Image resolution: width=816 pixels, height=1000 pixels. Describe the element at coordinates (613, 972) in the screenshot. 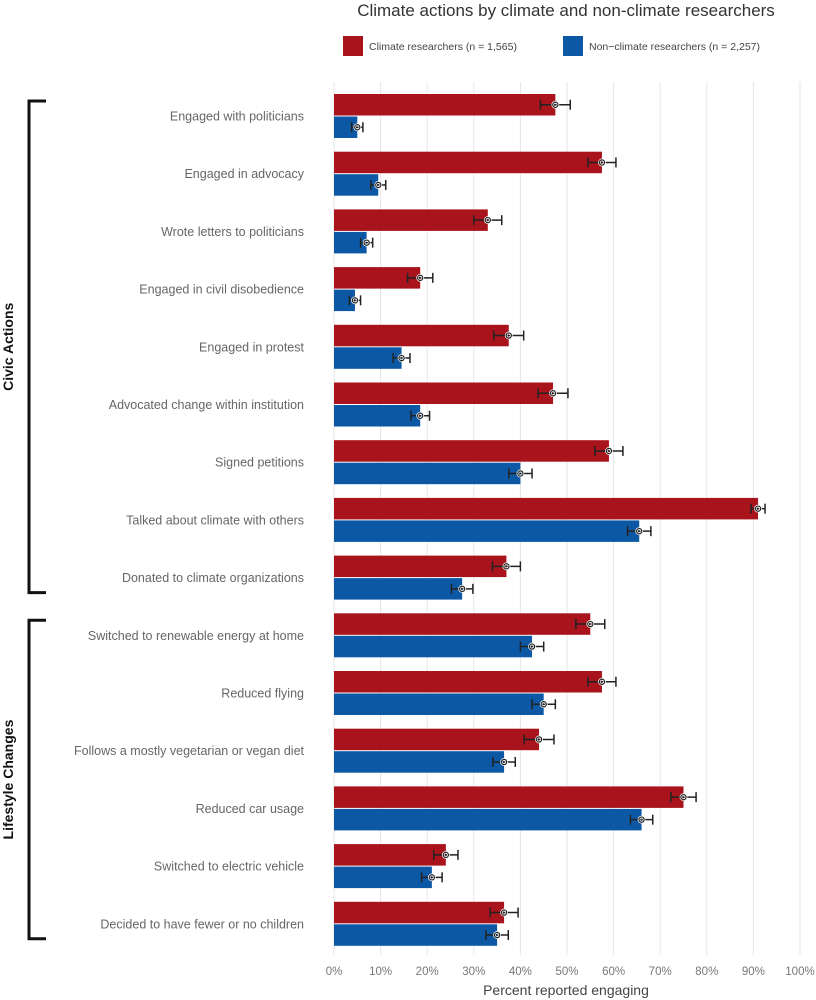

I see `x-tick-label: 60%` at that location.